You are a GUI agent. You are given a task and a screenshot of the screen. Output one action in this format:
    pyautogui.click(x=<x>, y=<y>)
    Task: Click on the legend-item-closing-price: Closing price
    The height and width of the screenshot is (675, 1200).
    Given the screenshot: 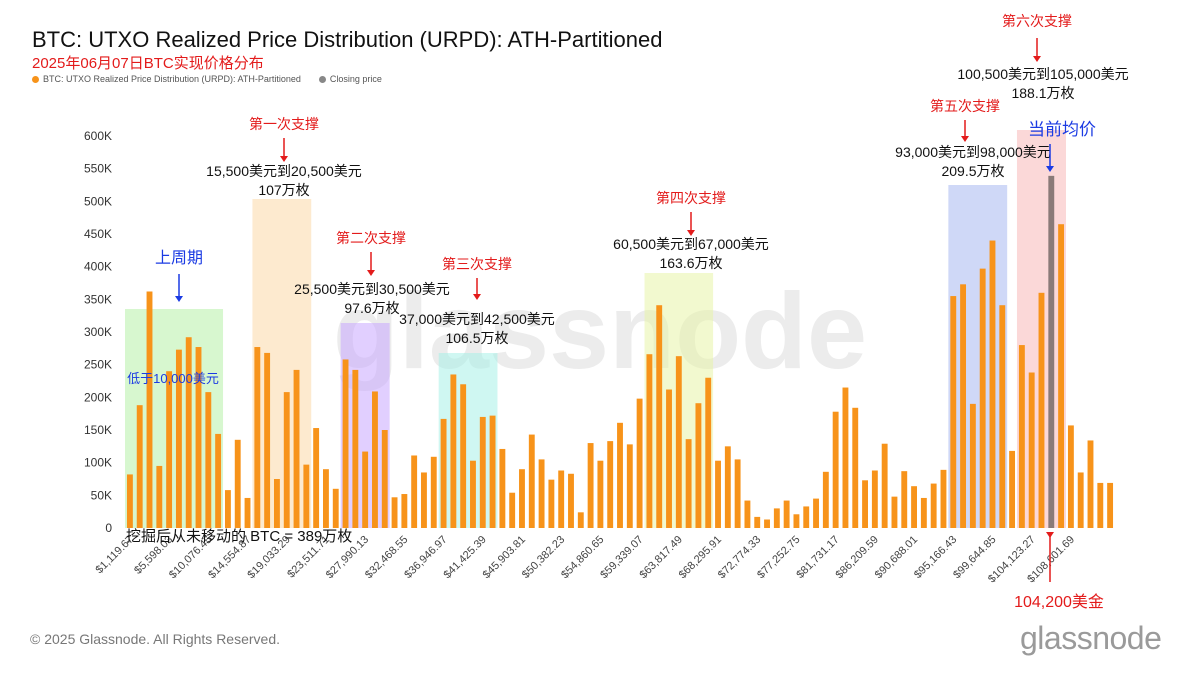 What is the action you would take?
    pyautogui.click(x=350, y=79)
    